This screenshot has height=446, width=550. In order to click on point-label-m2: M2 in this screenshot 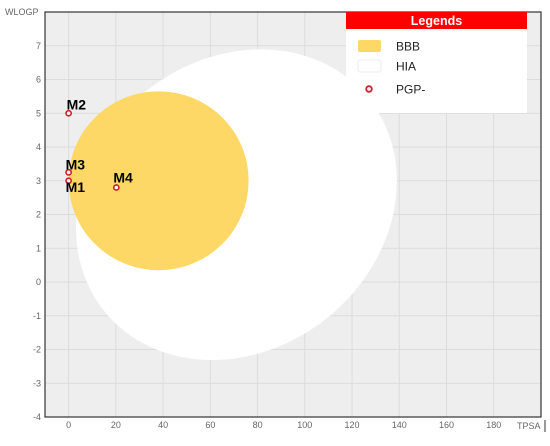, I will do `click(77, 104)`.